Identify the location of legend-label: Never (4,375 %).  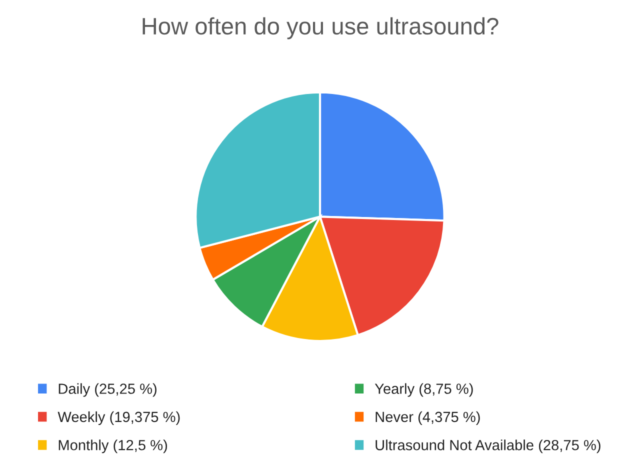
(428, 418).